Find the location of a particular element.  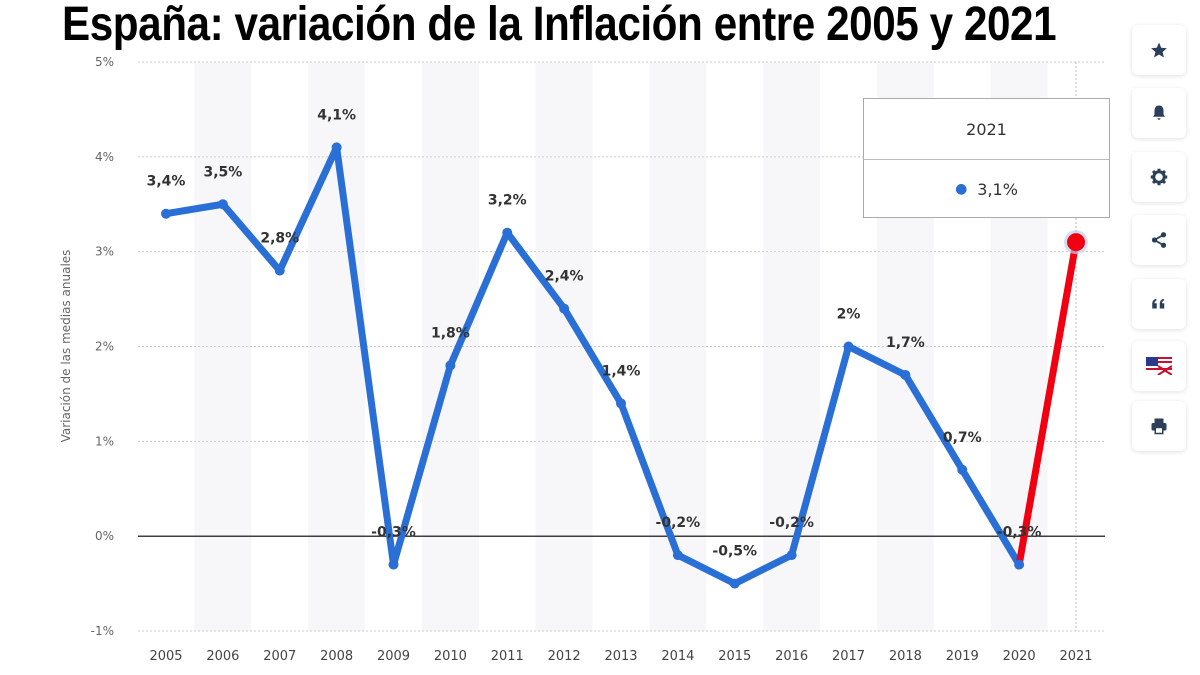

x-tick-label: 2005 is located at coordinates (165, 656).